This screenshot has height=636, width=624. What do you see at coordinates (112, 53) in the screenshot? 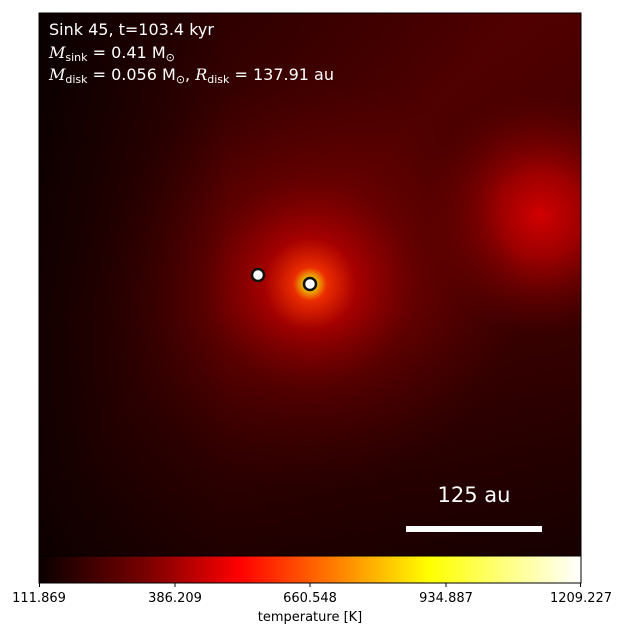
I see `sink-mass-annotation: Msink = 0.41 M⊙` at bounding box center [112, 53].